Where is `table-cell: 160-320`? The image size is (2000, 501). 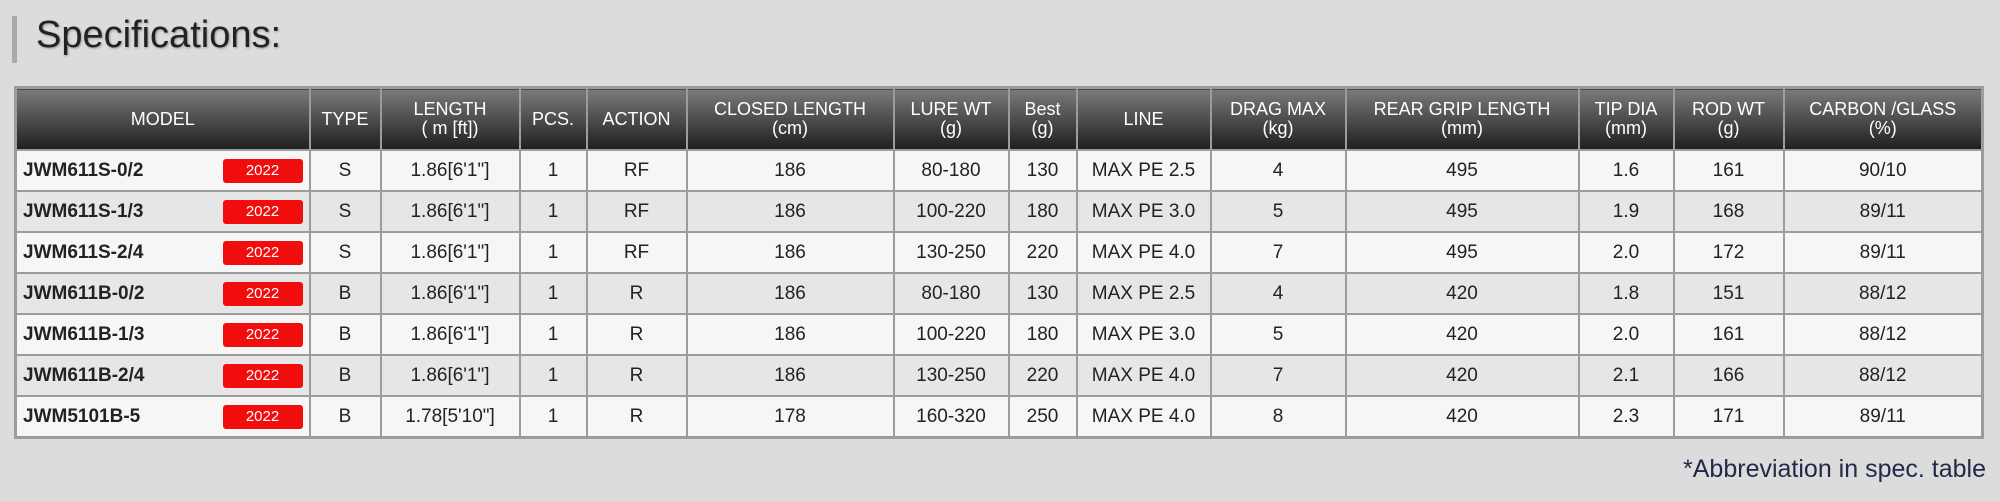
table-cell: 160-320 is located at coordinates (951, 417).